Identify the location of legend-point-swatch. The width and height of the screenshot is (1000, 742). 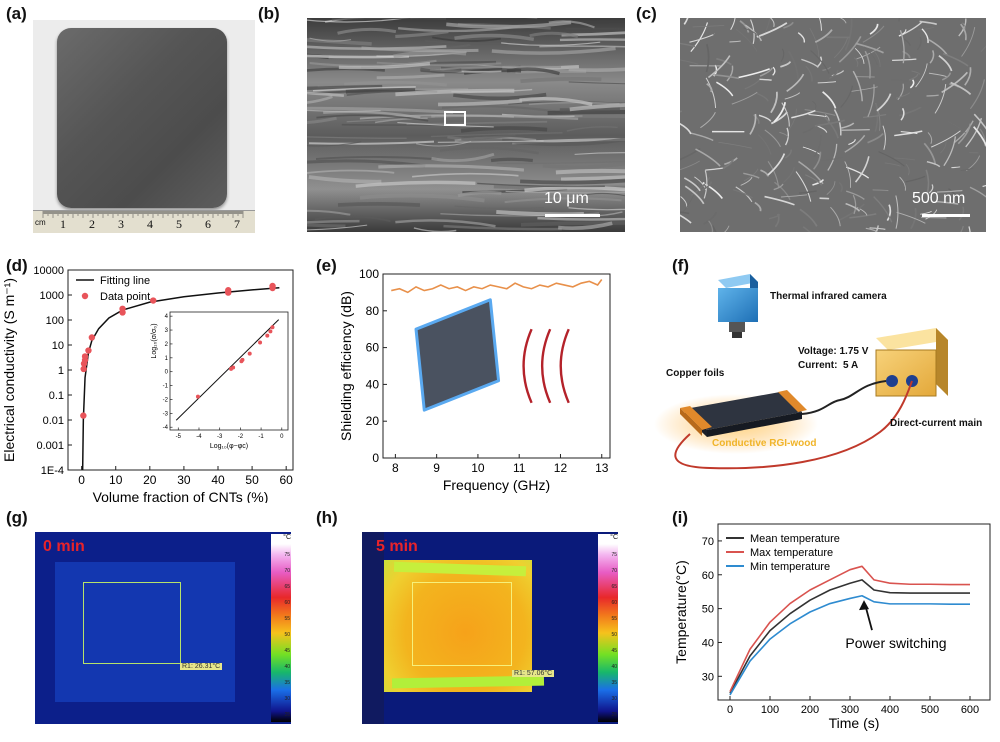
(85, 296).